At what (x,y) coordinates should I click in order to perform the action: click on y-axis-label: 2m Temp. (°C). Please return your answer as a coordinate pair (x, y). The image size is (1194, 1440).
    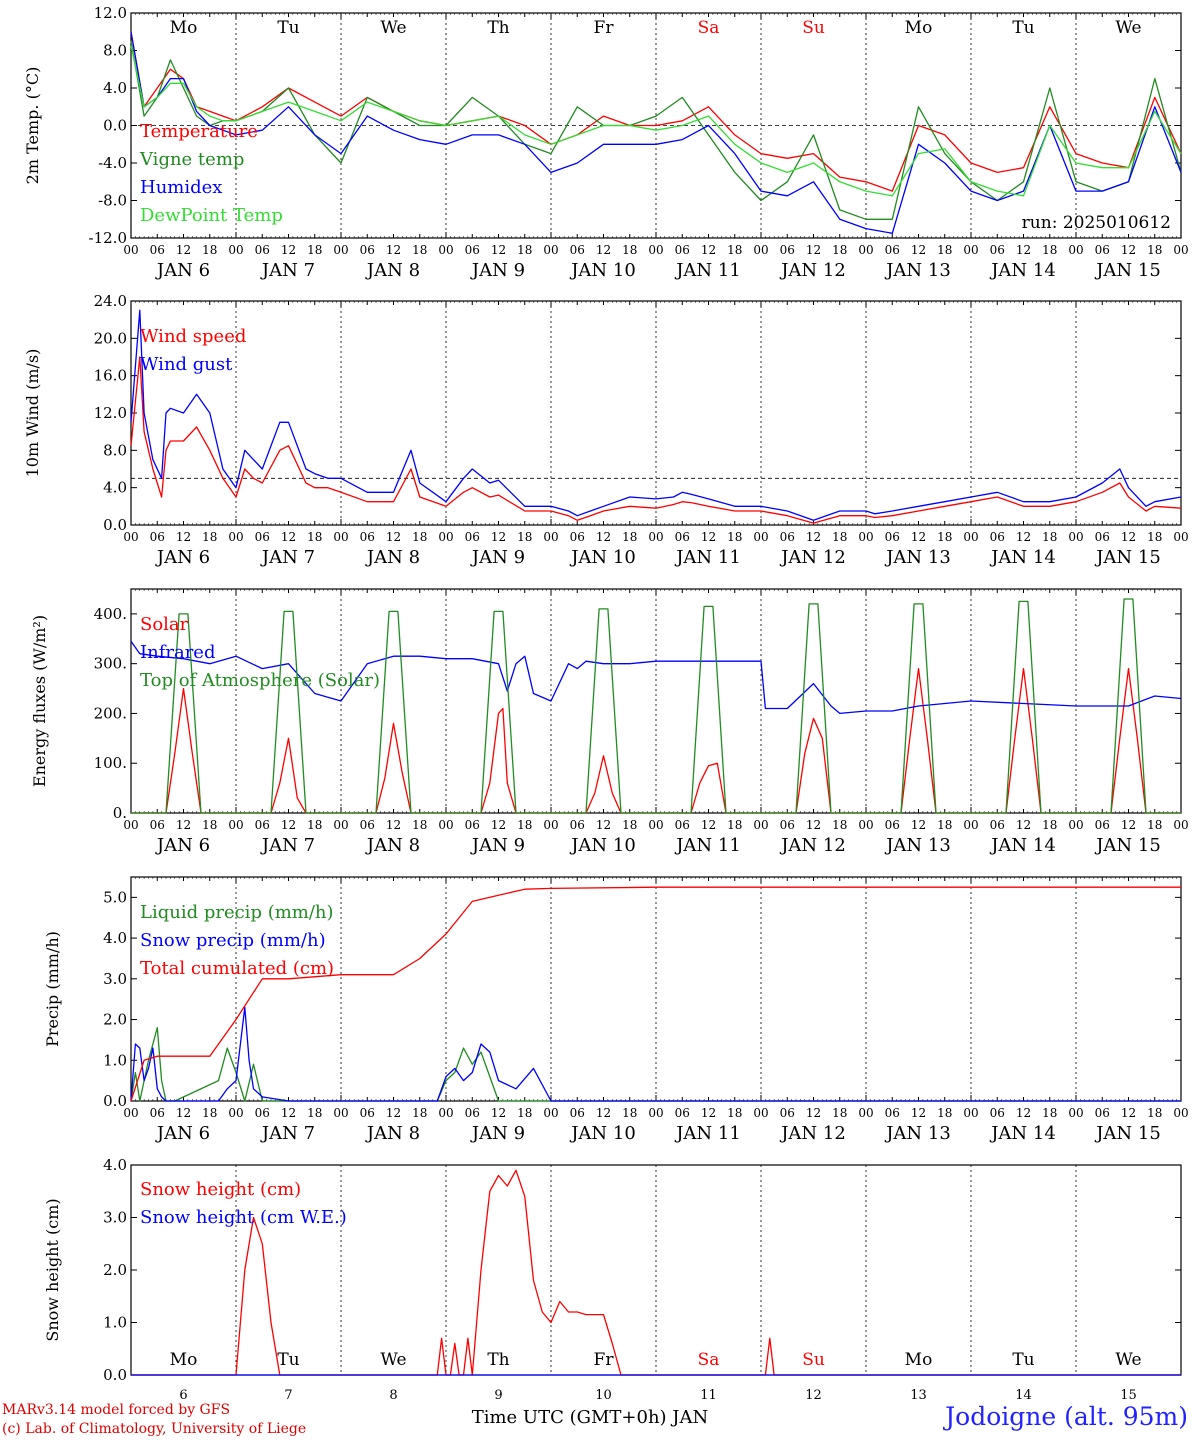
    Looking at the image, I should click on (32, 126).